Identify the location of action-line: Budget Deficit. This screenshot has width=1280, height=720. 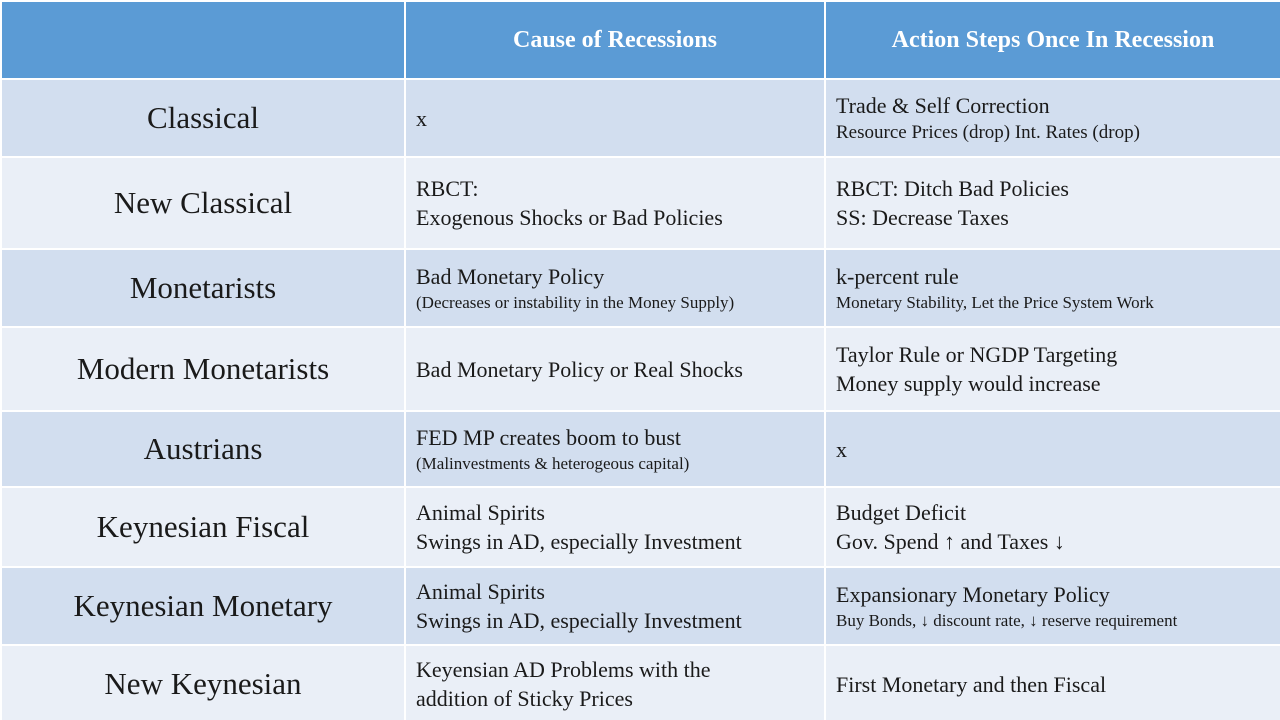
(901, 512).